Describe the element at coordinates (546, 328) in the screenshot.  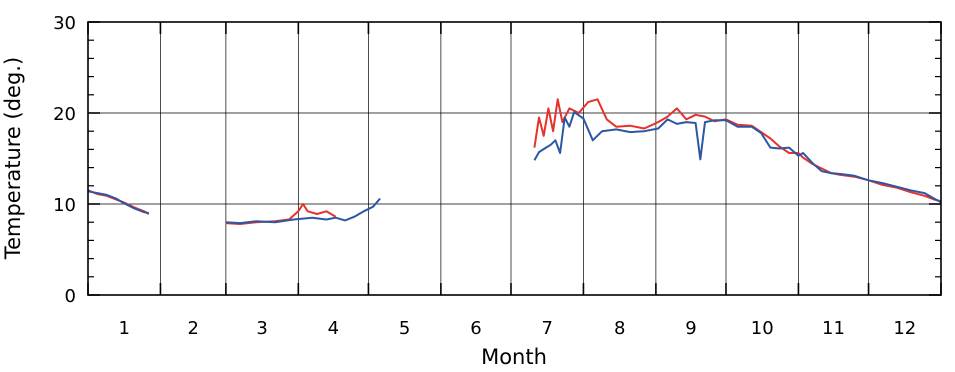
I see `x-tick-label: 7` at that location.